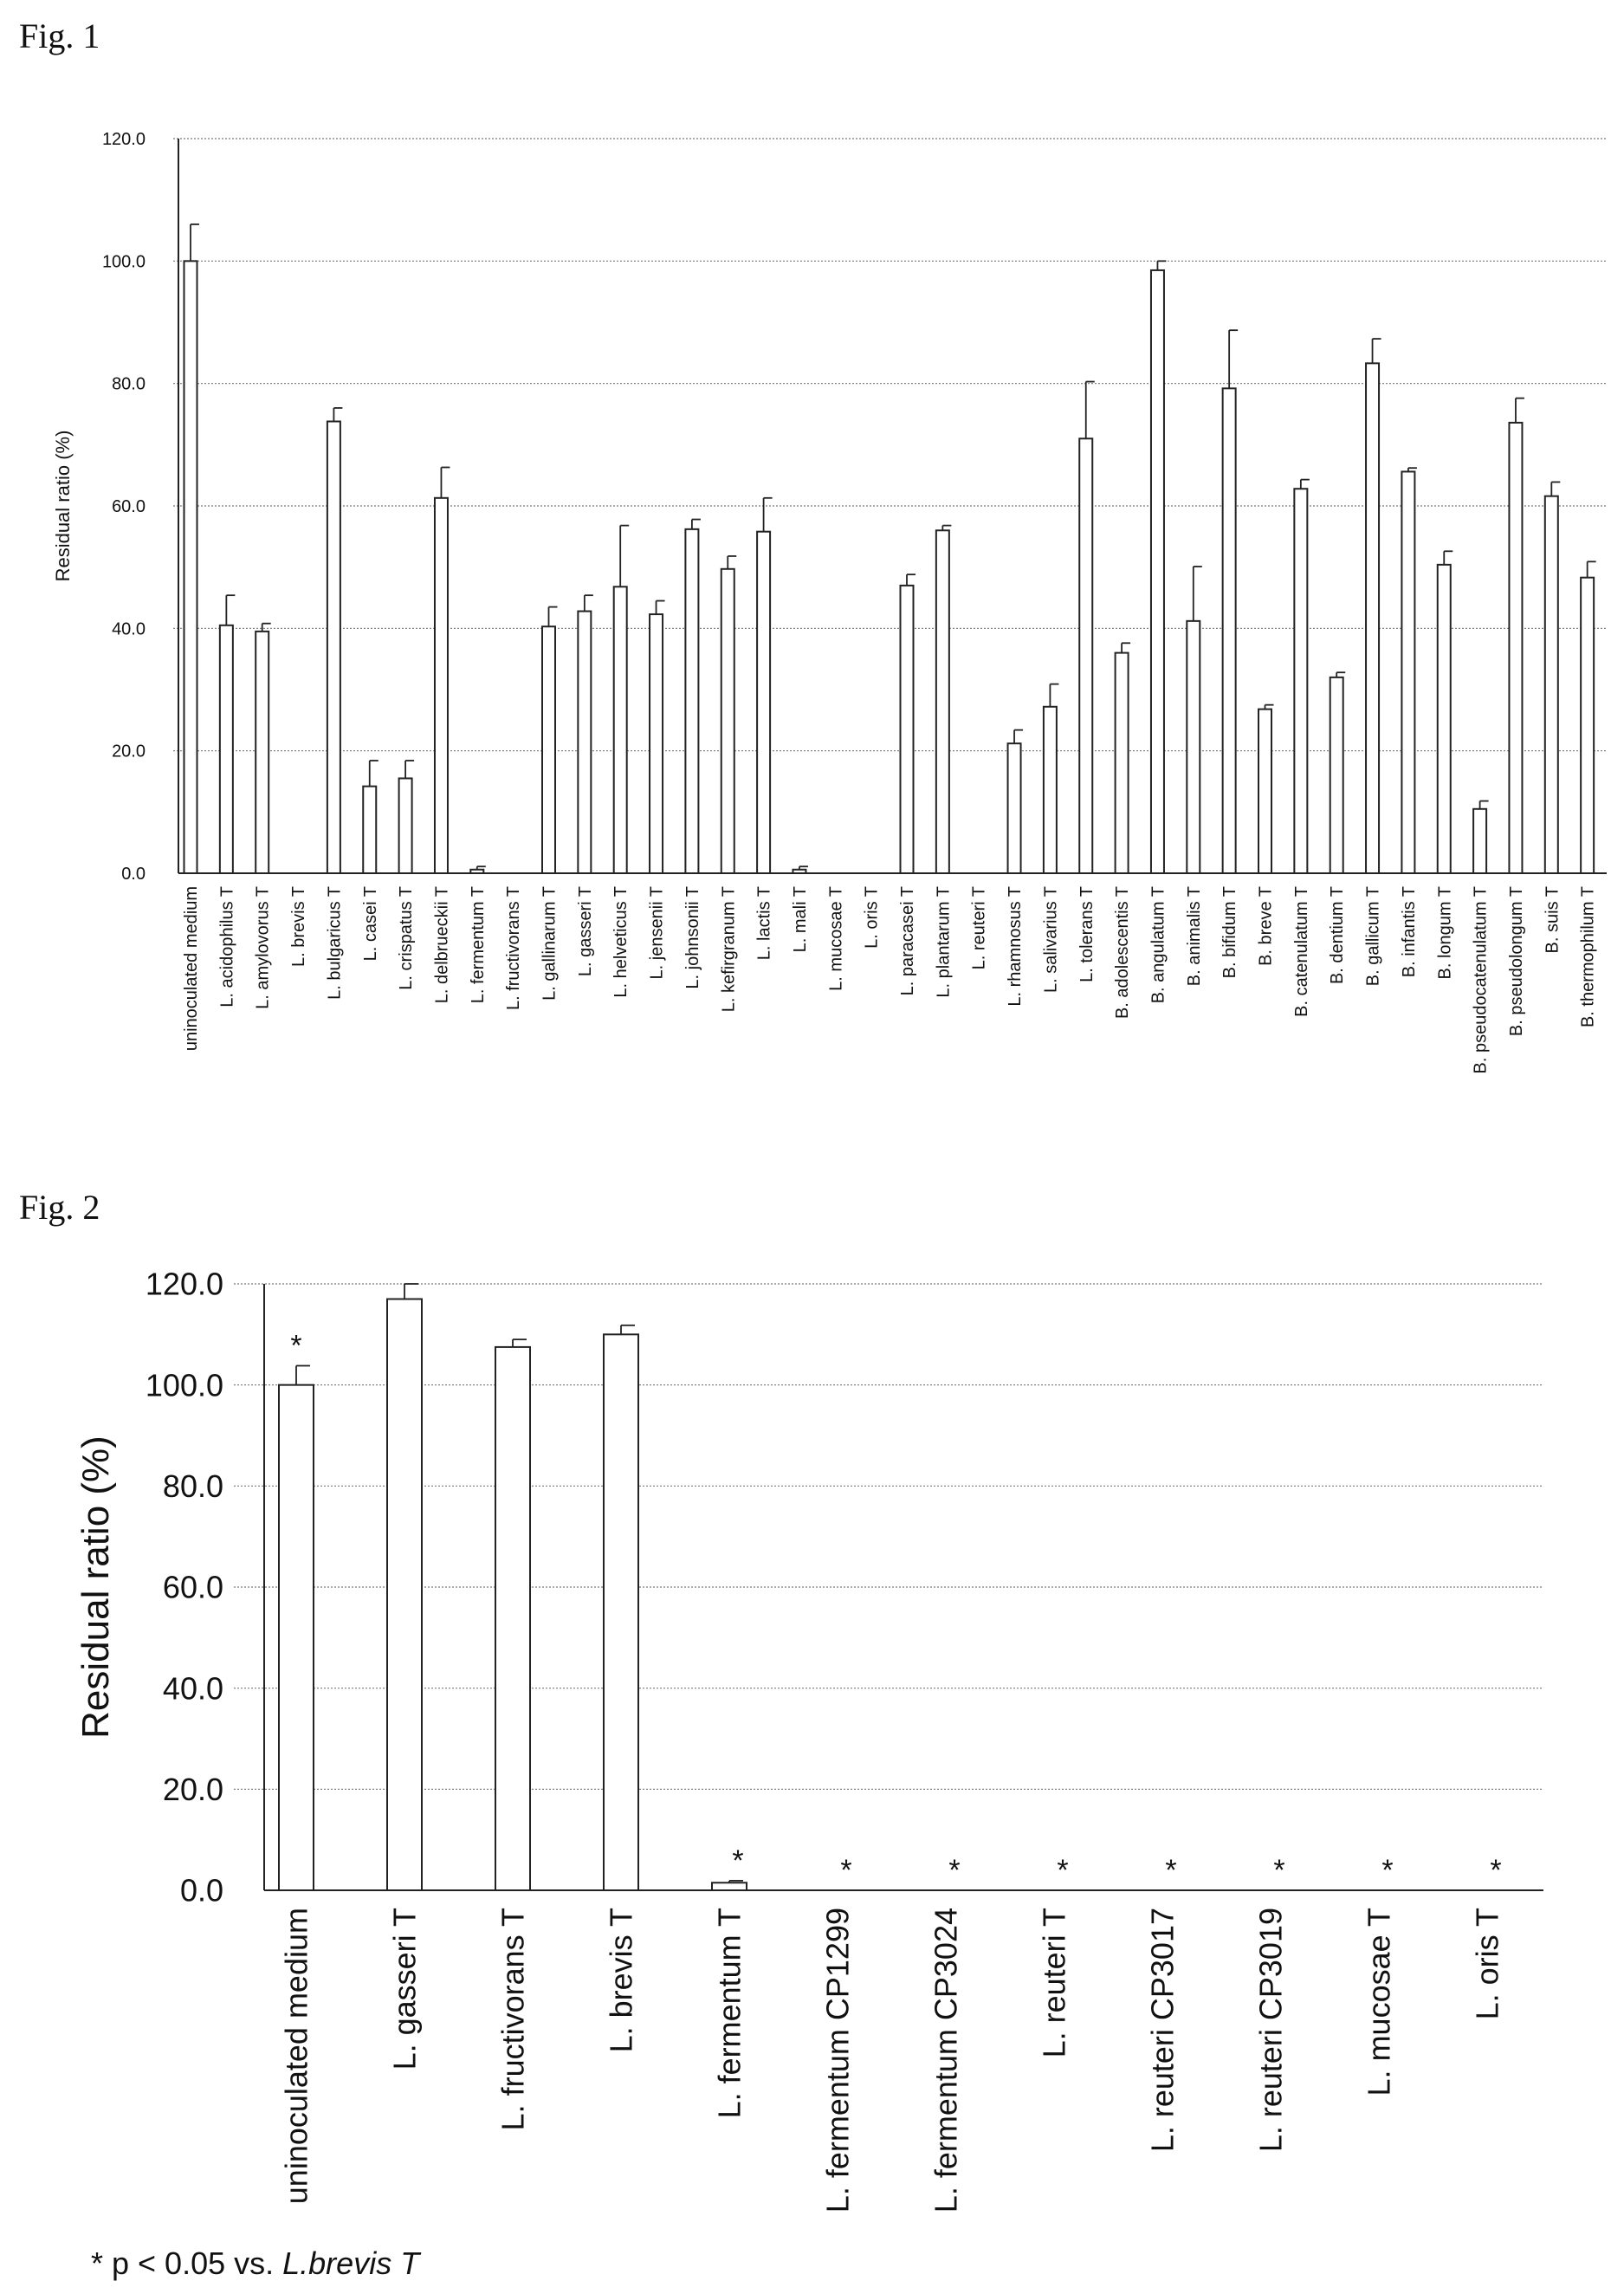 The width and height of the screenshot is (1624, 2294). Describe the element at coordinates (550, 943) in the screenshot. I see `x-tick-label: L. gallinarum T` at that location.